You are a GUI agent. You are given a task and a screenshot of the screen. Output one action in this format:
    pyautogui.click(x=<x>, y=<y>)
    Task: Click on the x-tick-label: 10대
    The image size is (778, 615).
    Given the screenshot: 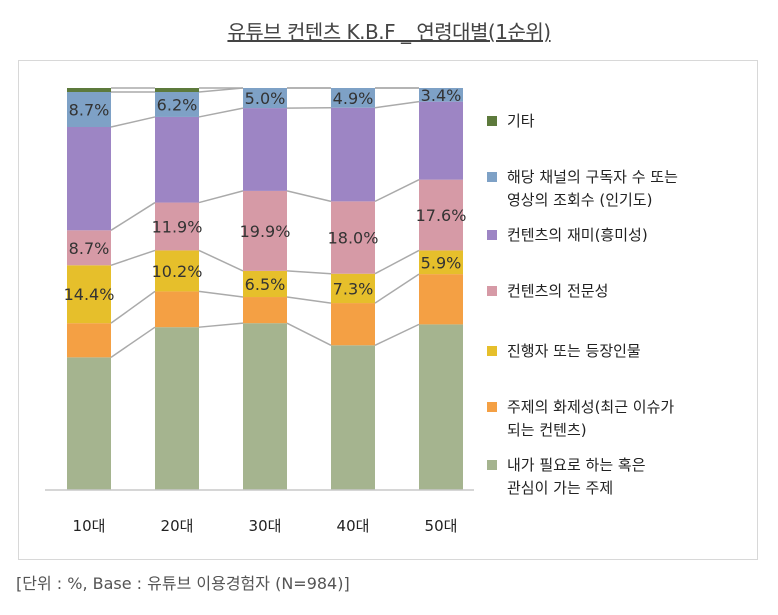 What is the action you would take?
    pyautogui.click(x=89, y=526)
    